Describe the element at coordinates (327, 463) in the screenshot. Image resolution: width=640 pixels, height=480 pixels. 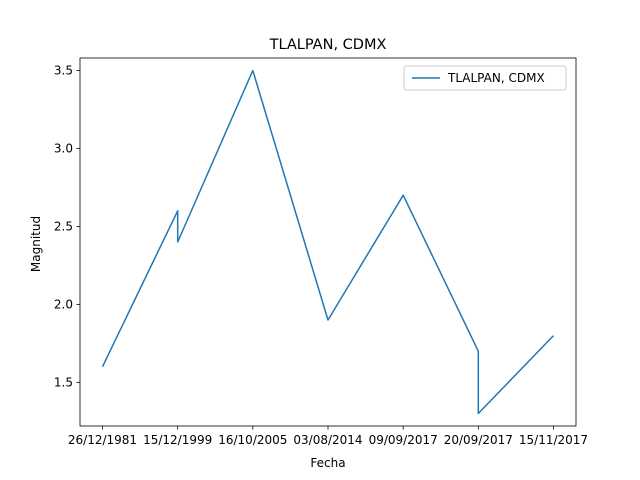
I see `x-axis-label: Fecha` at that location.